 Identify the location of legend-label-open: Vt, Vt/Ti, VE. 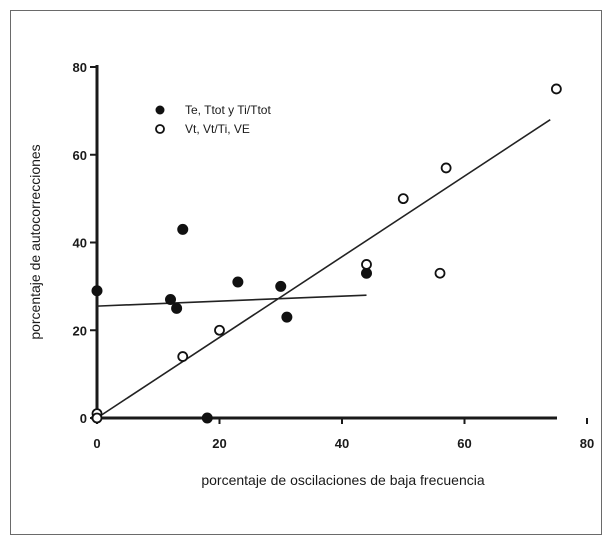
(217, 129).